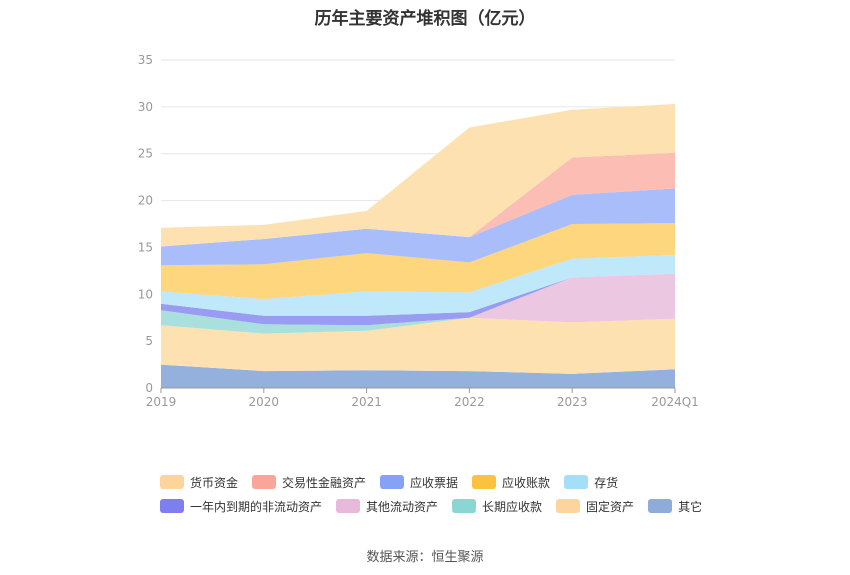  Describe the element at coordinates (402, 506) in the screenshot. I see `legend-label: 其他流动资产` at that location.